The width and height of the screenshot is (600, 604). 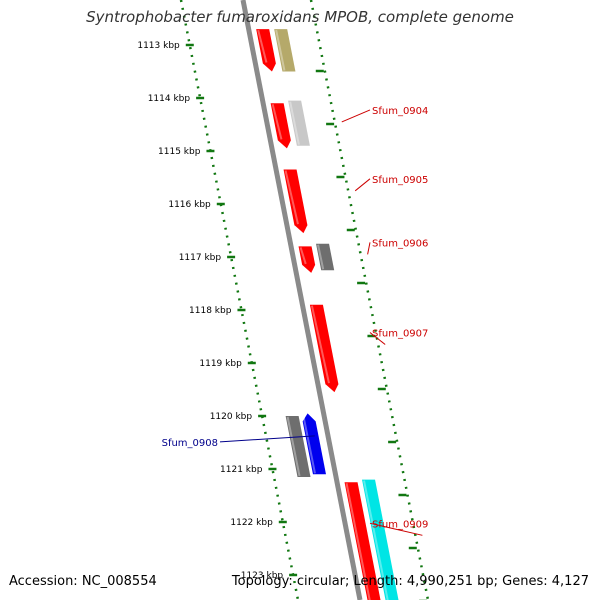 What do you see at coordinates (220, 364) in the screenshot?
I see `ruler-tick-label: 1119 kbp` at bounding box center [220, 364].